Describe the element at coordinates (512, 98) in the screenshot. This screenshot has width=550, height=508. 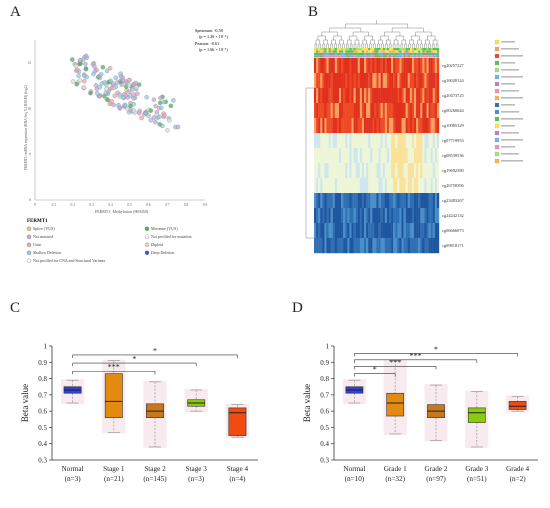
I see `heat-legend-label` at that location.